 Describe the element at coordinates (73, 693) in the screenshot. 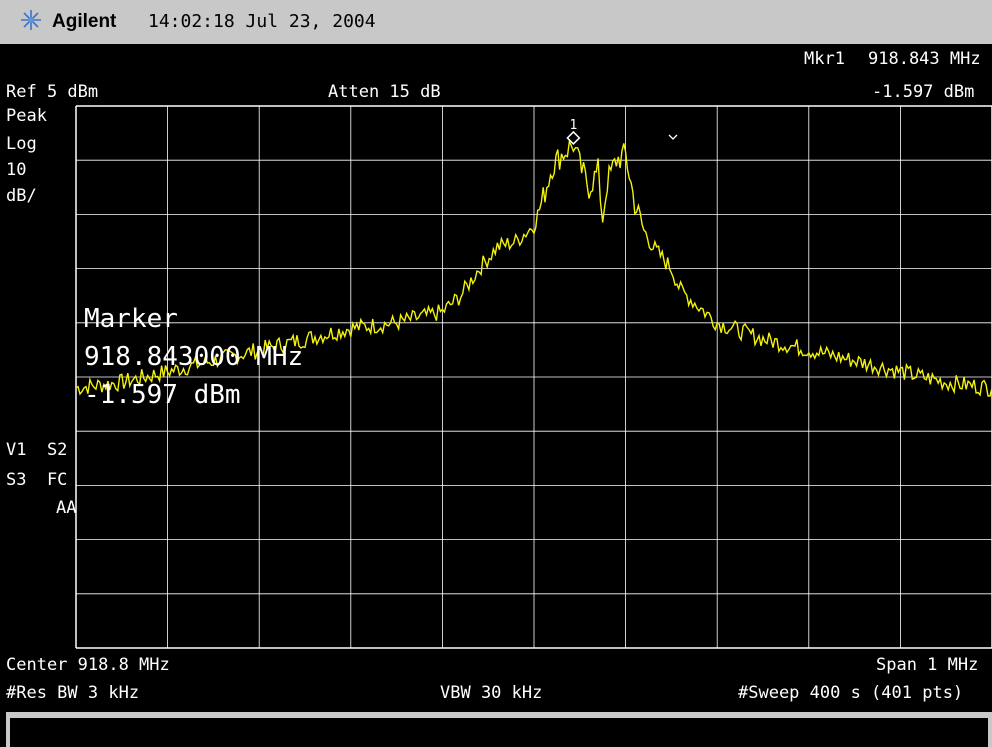

I see `resolution-bandwidth: #Res BW 3 kHz` at that location.